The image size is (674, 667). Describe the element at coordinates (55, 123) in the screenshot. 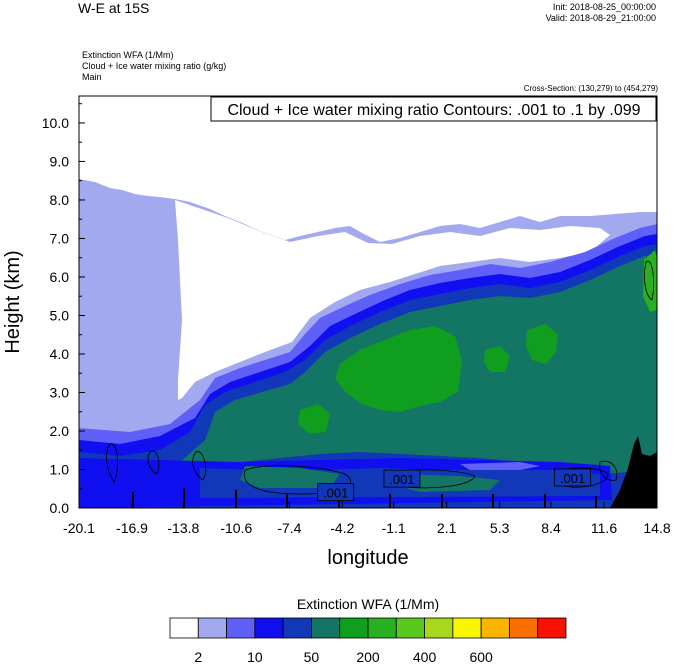

I see `y-tick-label: 10.0` at that location.